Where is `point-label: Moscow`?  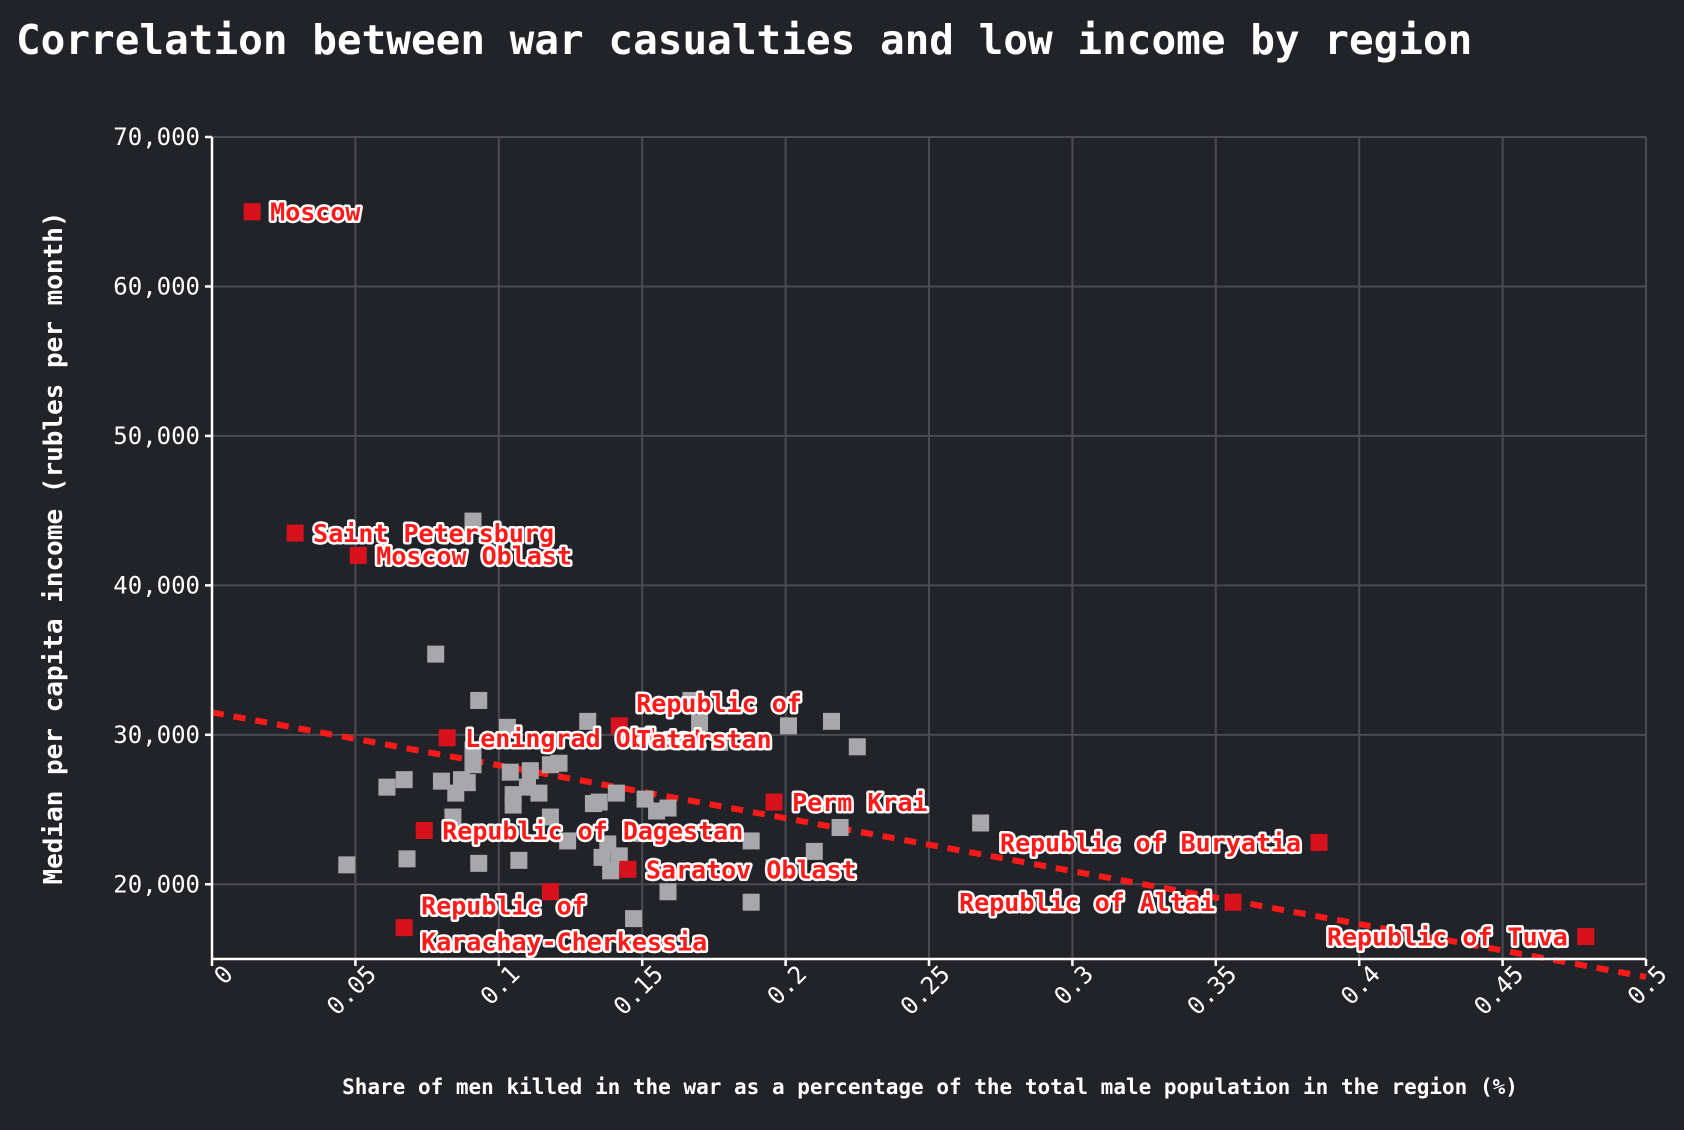
point-label: Moscow is located at coordinates (315, 212).